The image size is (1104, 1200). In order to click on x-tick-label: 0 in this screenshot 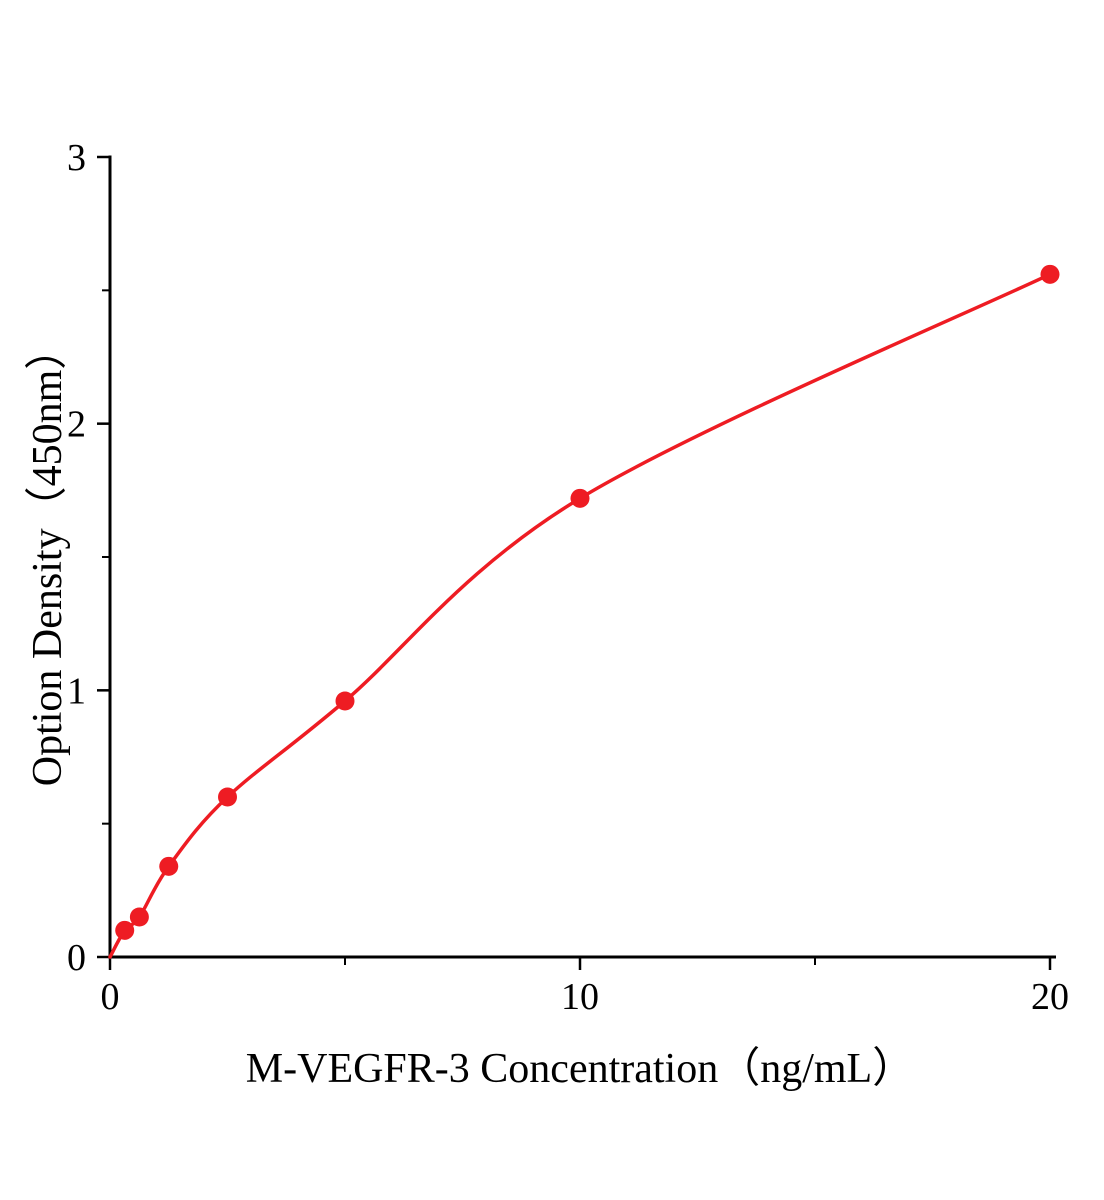, I will do `click(110, 997)`.